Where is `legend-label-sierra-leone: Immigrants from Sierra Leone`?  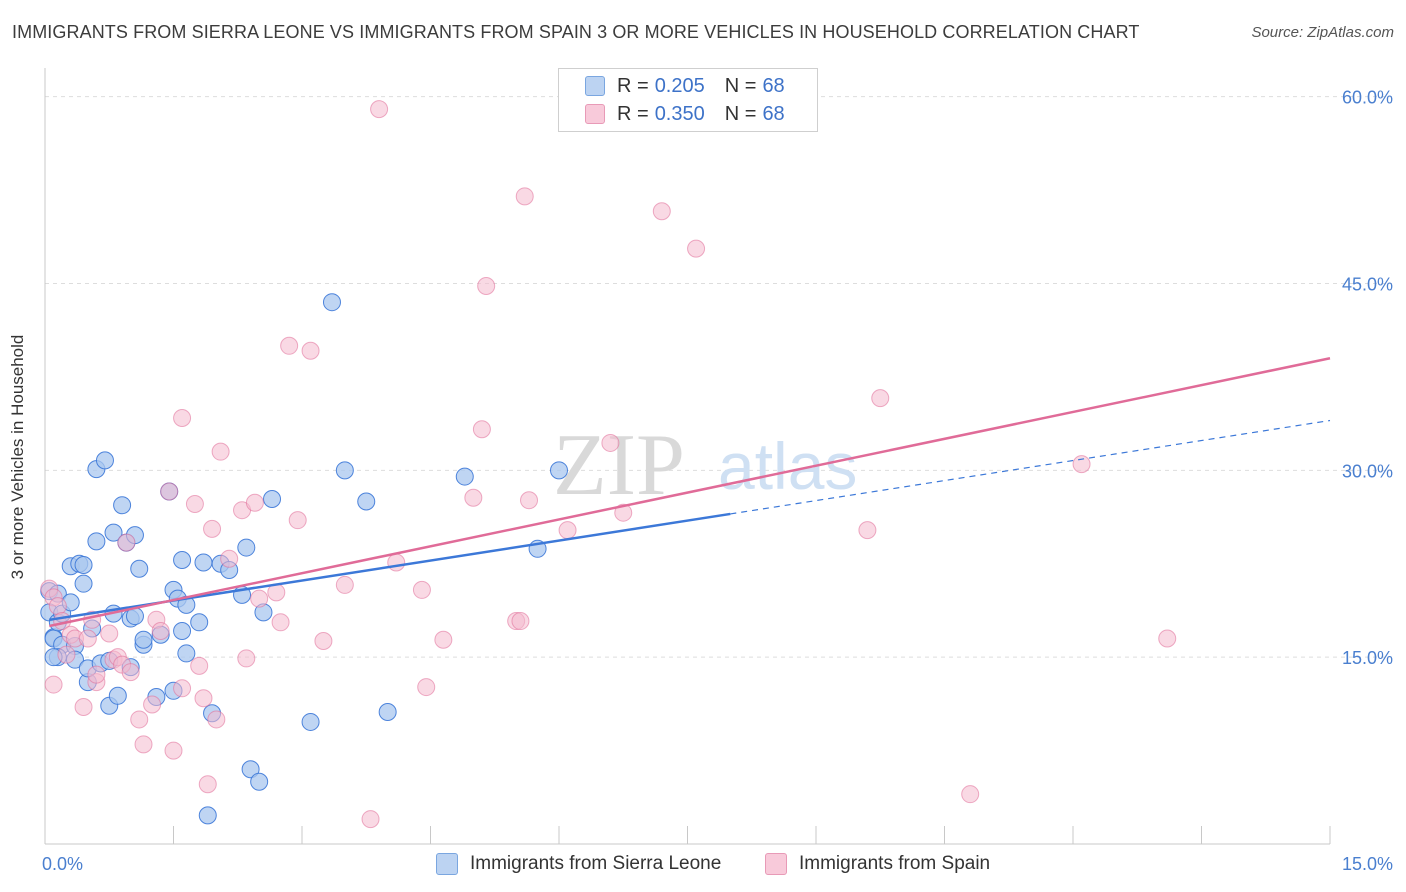
legend-label-sierra-leone: Immigrants from Sierra Leone is located at coordinates (596, 863).